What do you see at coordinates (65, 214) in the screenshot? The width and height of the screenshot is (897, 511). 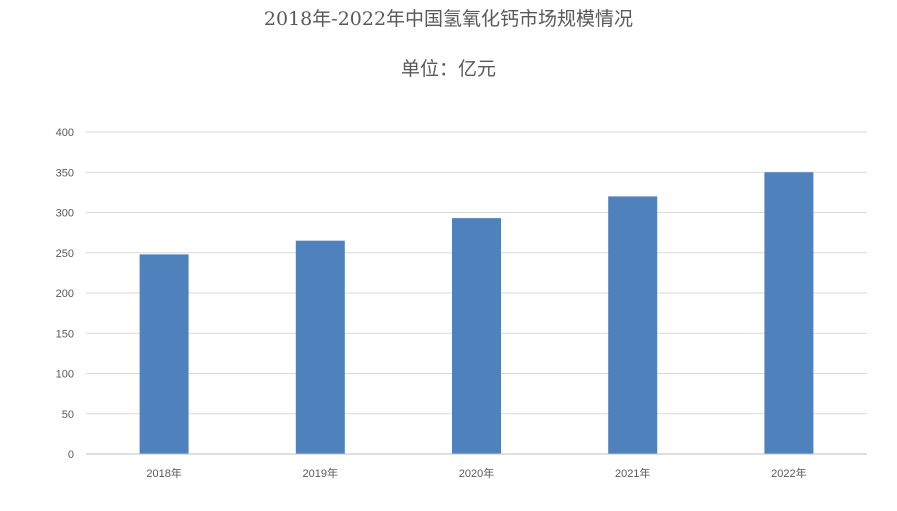 I see `y-tick-label: 300` at bounding box center [65, 214].